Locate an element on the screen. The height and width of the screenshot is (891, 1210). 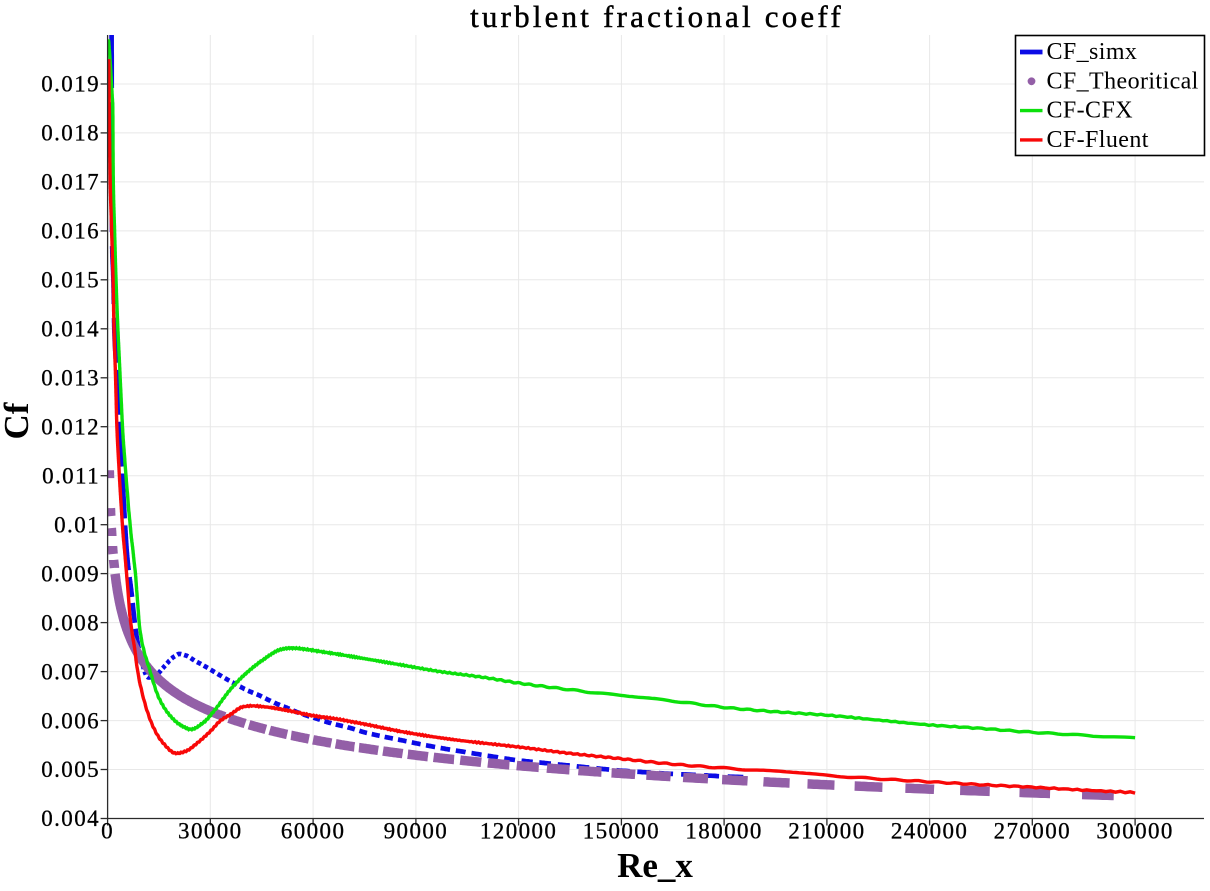
svg-text: 180000 is located at coordinates (723, 831).